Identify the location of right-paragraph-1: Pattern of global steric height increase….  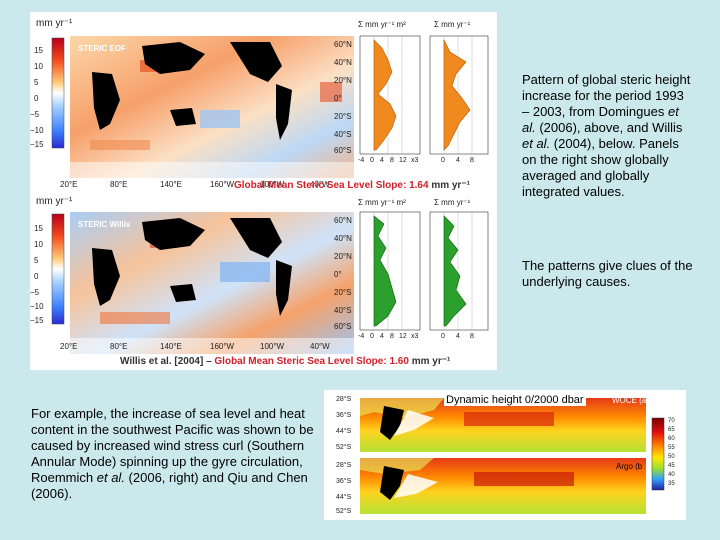
(608, 136).